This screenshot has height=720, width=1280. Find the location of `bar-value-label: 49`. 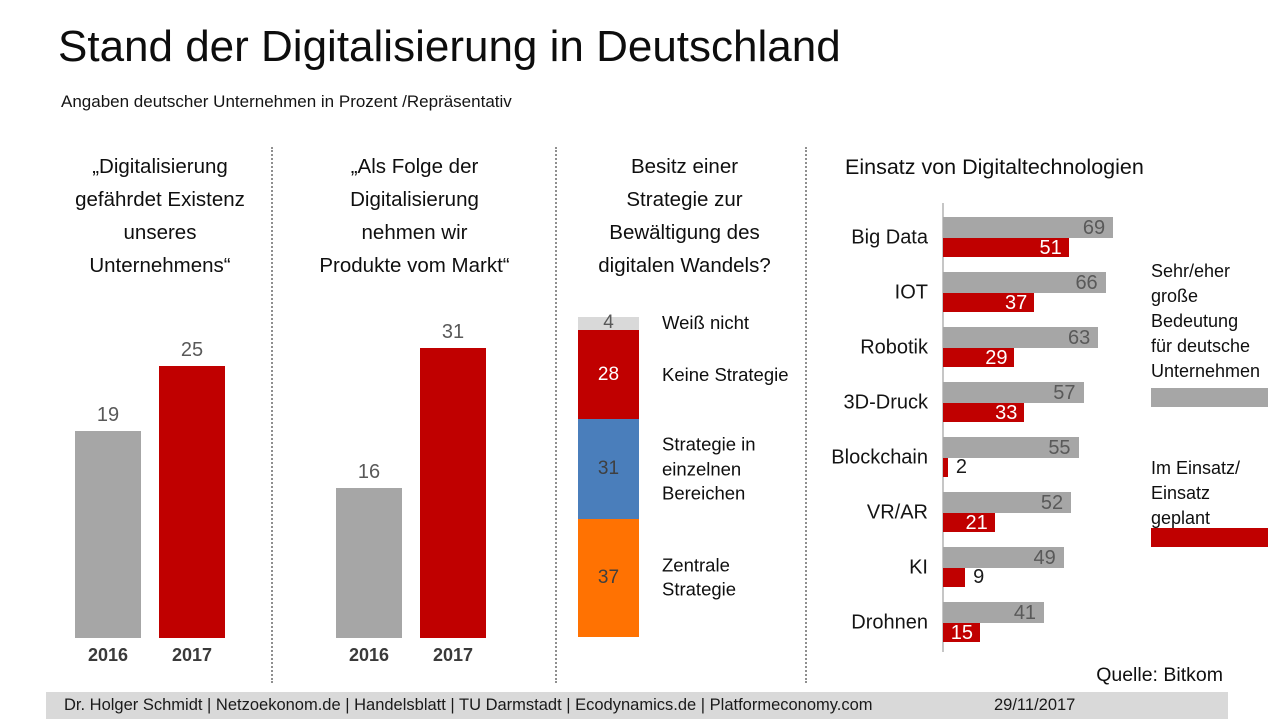

bar-value-label: 49 is located at coordinates (1044, 557).